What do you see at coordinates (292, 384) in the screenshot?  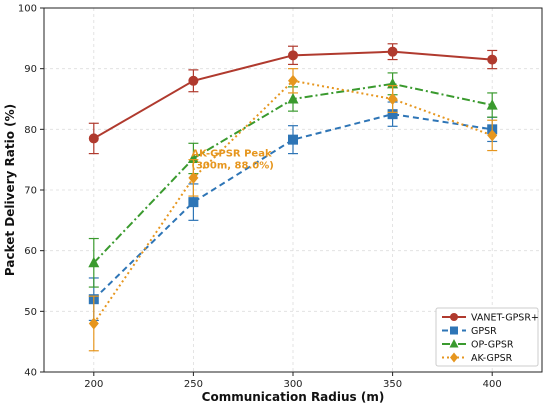 I see `x-tick-label: 300` at bounding box center [292, 384].